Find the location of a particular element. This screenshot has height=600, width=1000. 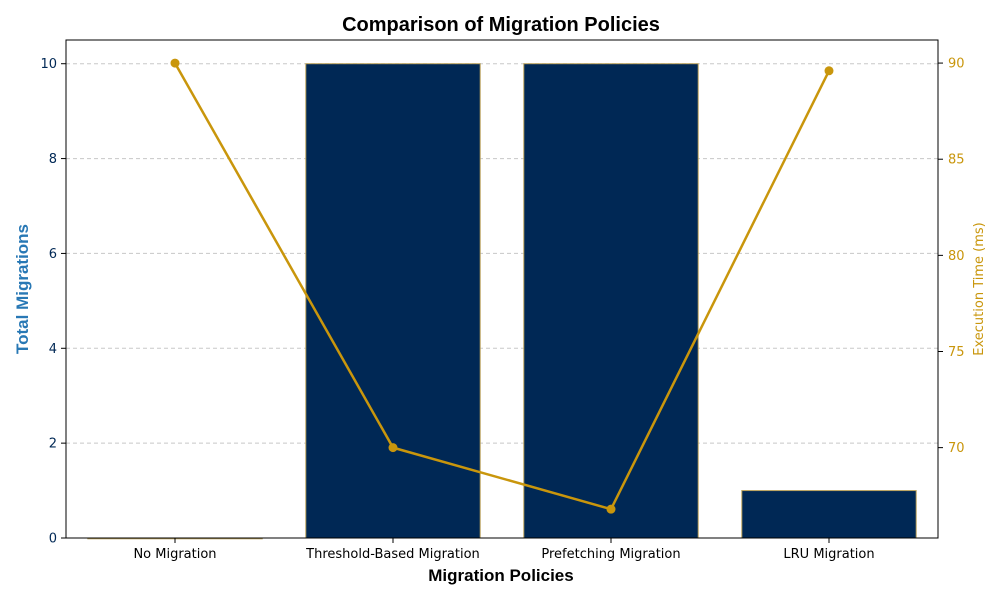

x-tick-label: No Migration is located at coordinates (174, 554).